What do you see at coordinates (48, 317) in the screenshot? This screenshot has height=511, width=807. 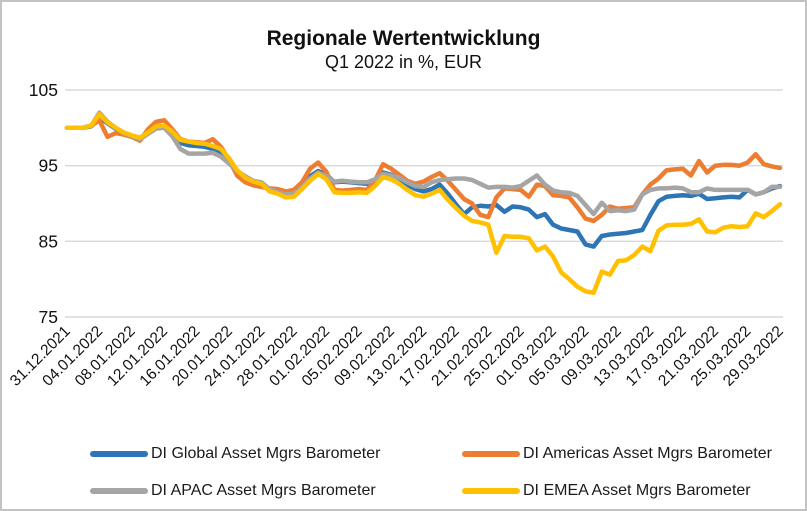 I see `y-axis-tick-label: 75` at bounding box center [48, 317].